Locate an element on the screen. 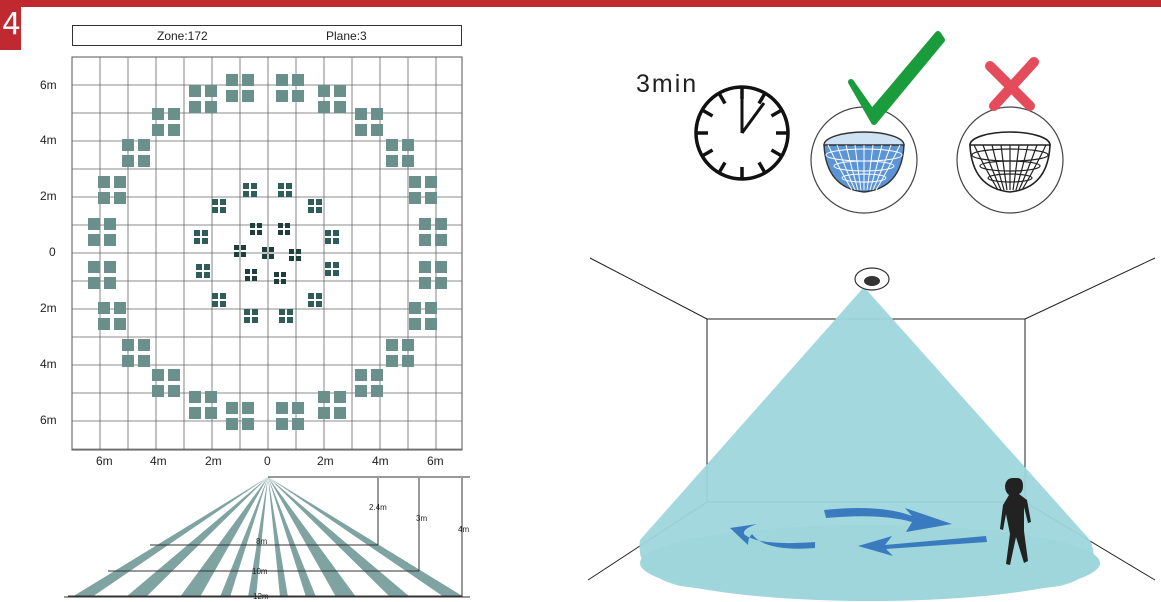  width-label-3: 12m is located at coordinates (261, 596).